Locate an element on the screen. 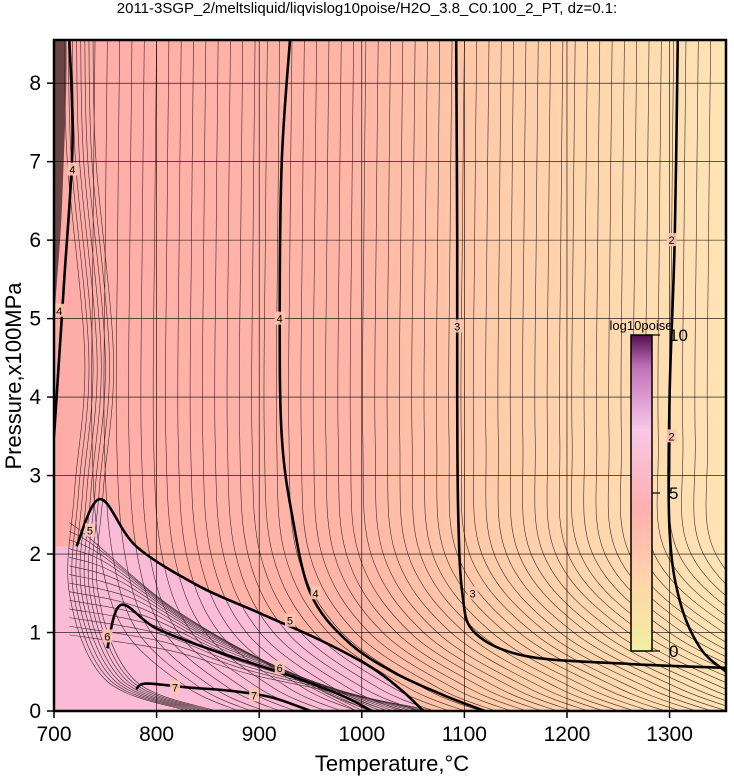  y-tick-label: 7 is located at coordinates (35, 162).